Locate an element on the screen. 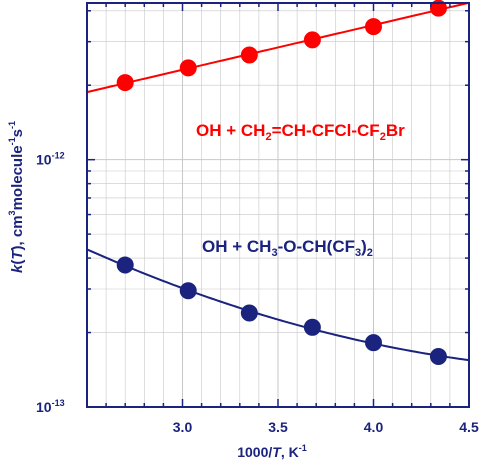  annotation-series-2-sub: 2 is located at coordinates (370, 253).